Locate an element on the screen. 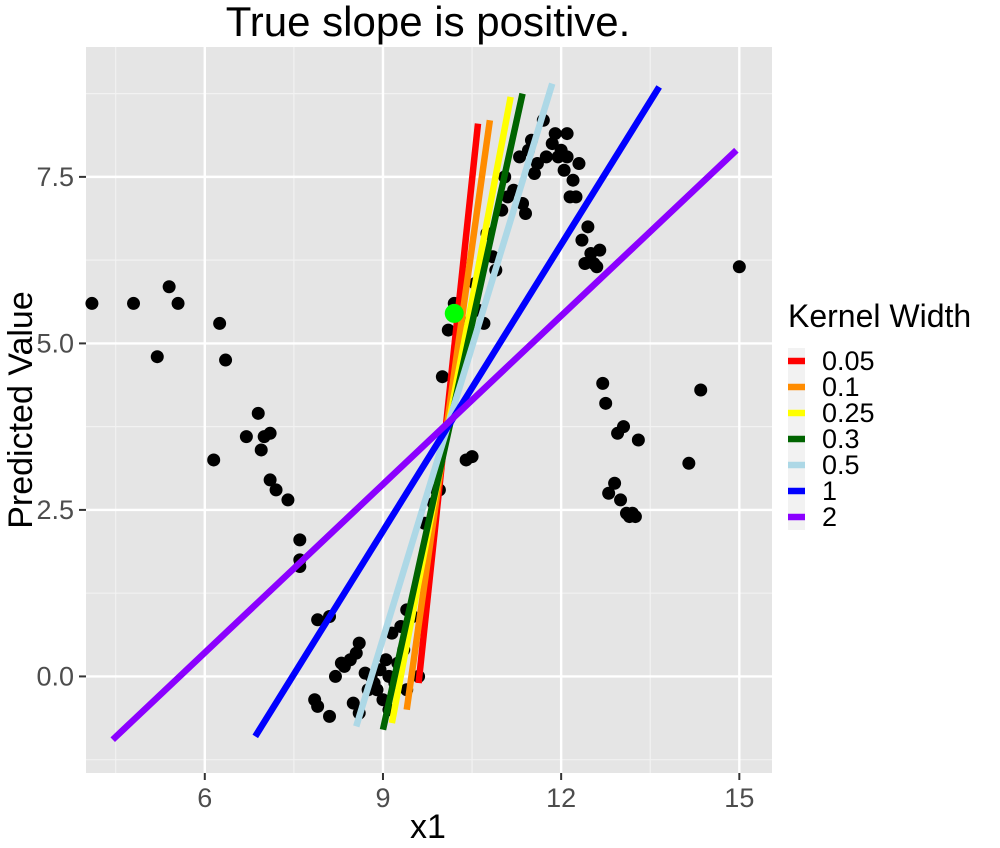  x-tick-label: 6 is located at coordinates (204, 798).